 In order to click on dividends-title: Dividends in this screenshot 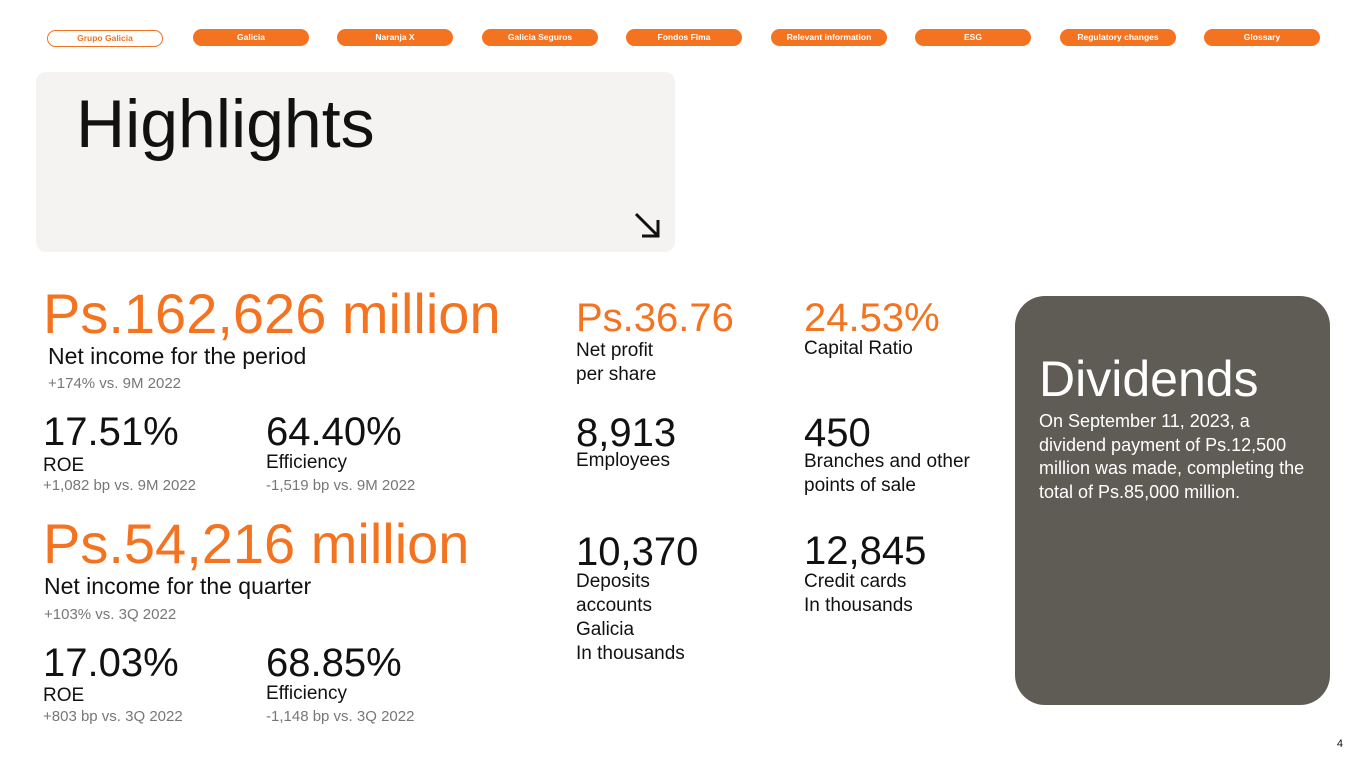, I will do `click(1149, 379)`.